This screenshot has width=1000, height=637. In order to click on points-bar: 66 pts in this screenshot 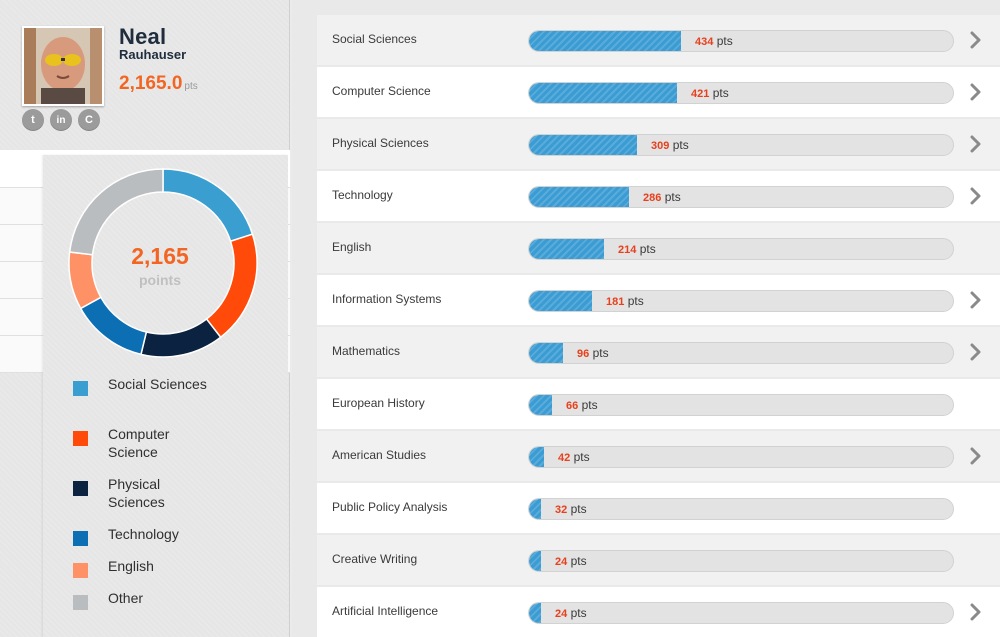, I will do `click(741, 405)`.